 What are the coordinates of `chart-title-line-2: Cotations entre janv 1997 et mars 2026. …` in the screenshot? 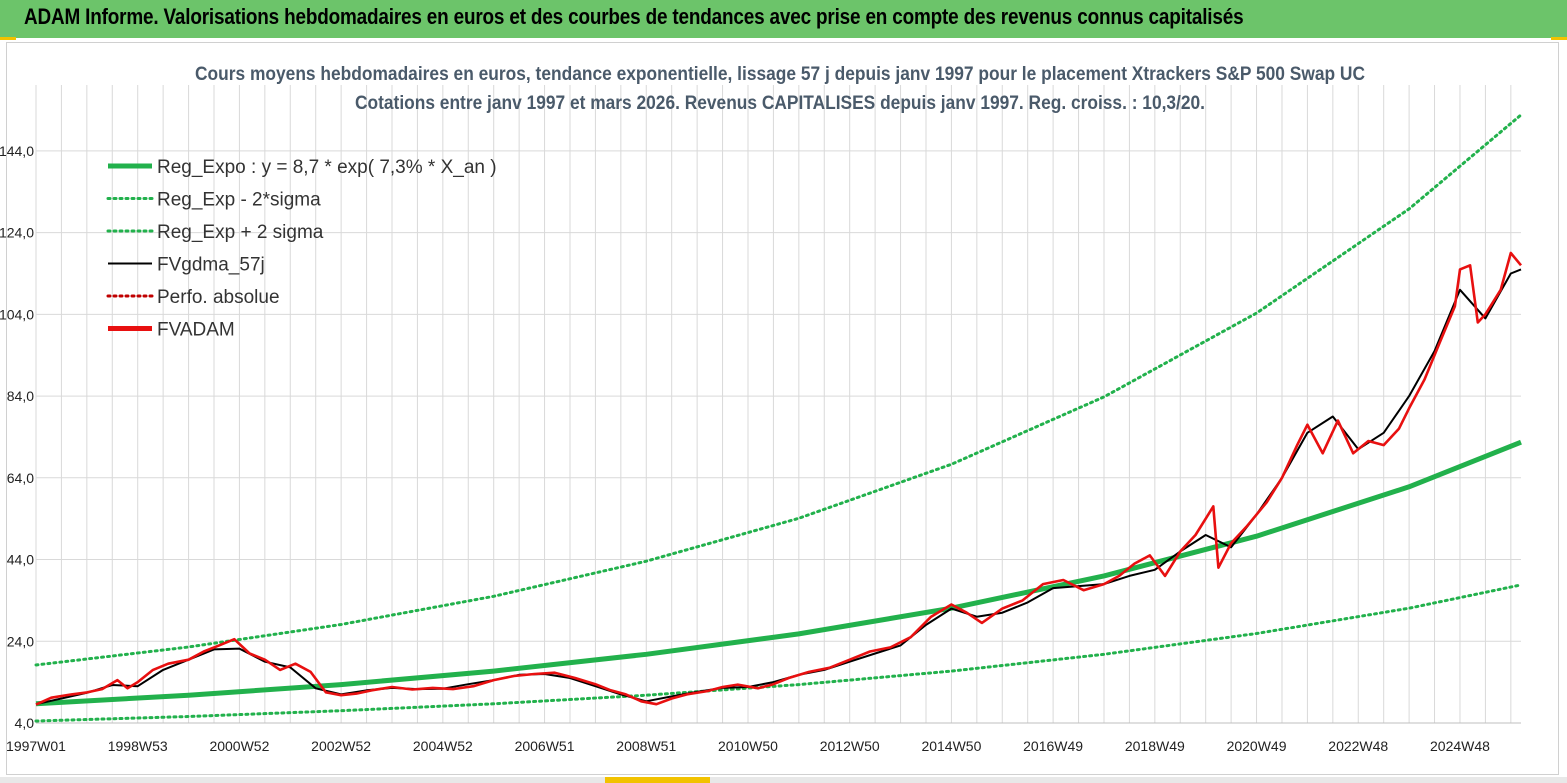 It's located at (780, 103).